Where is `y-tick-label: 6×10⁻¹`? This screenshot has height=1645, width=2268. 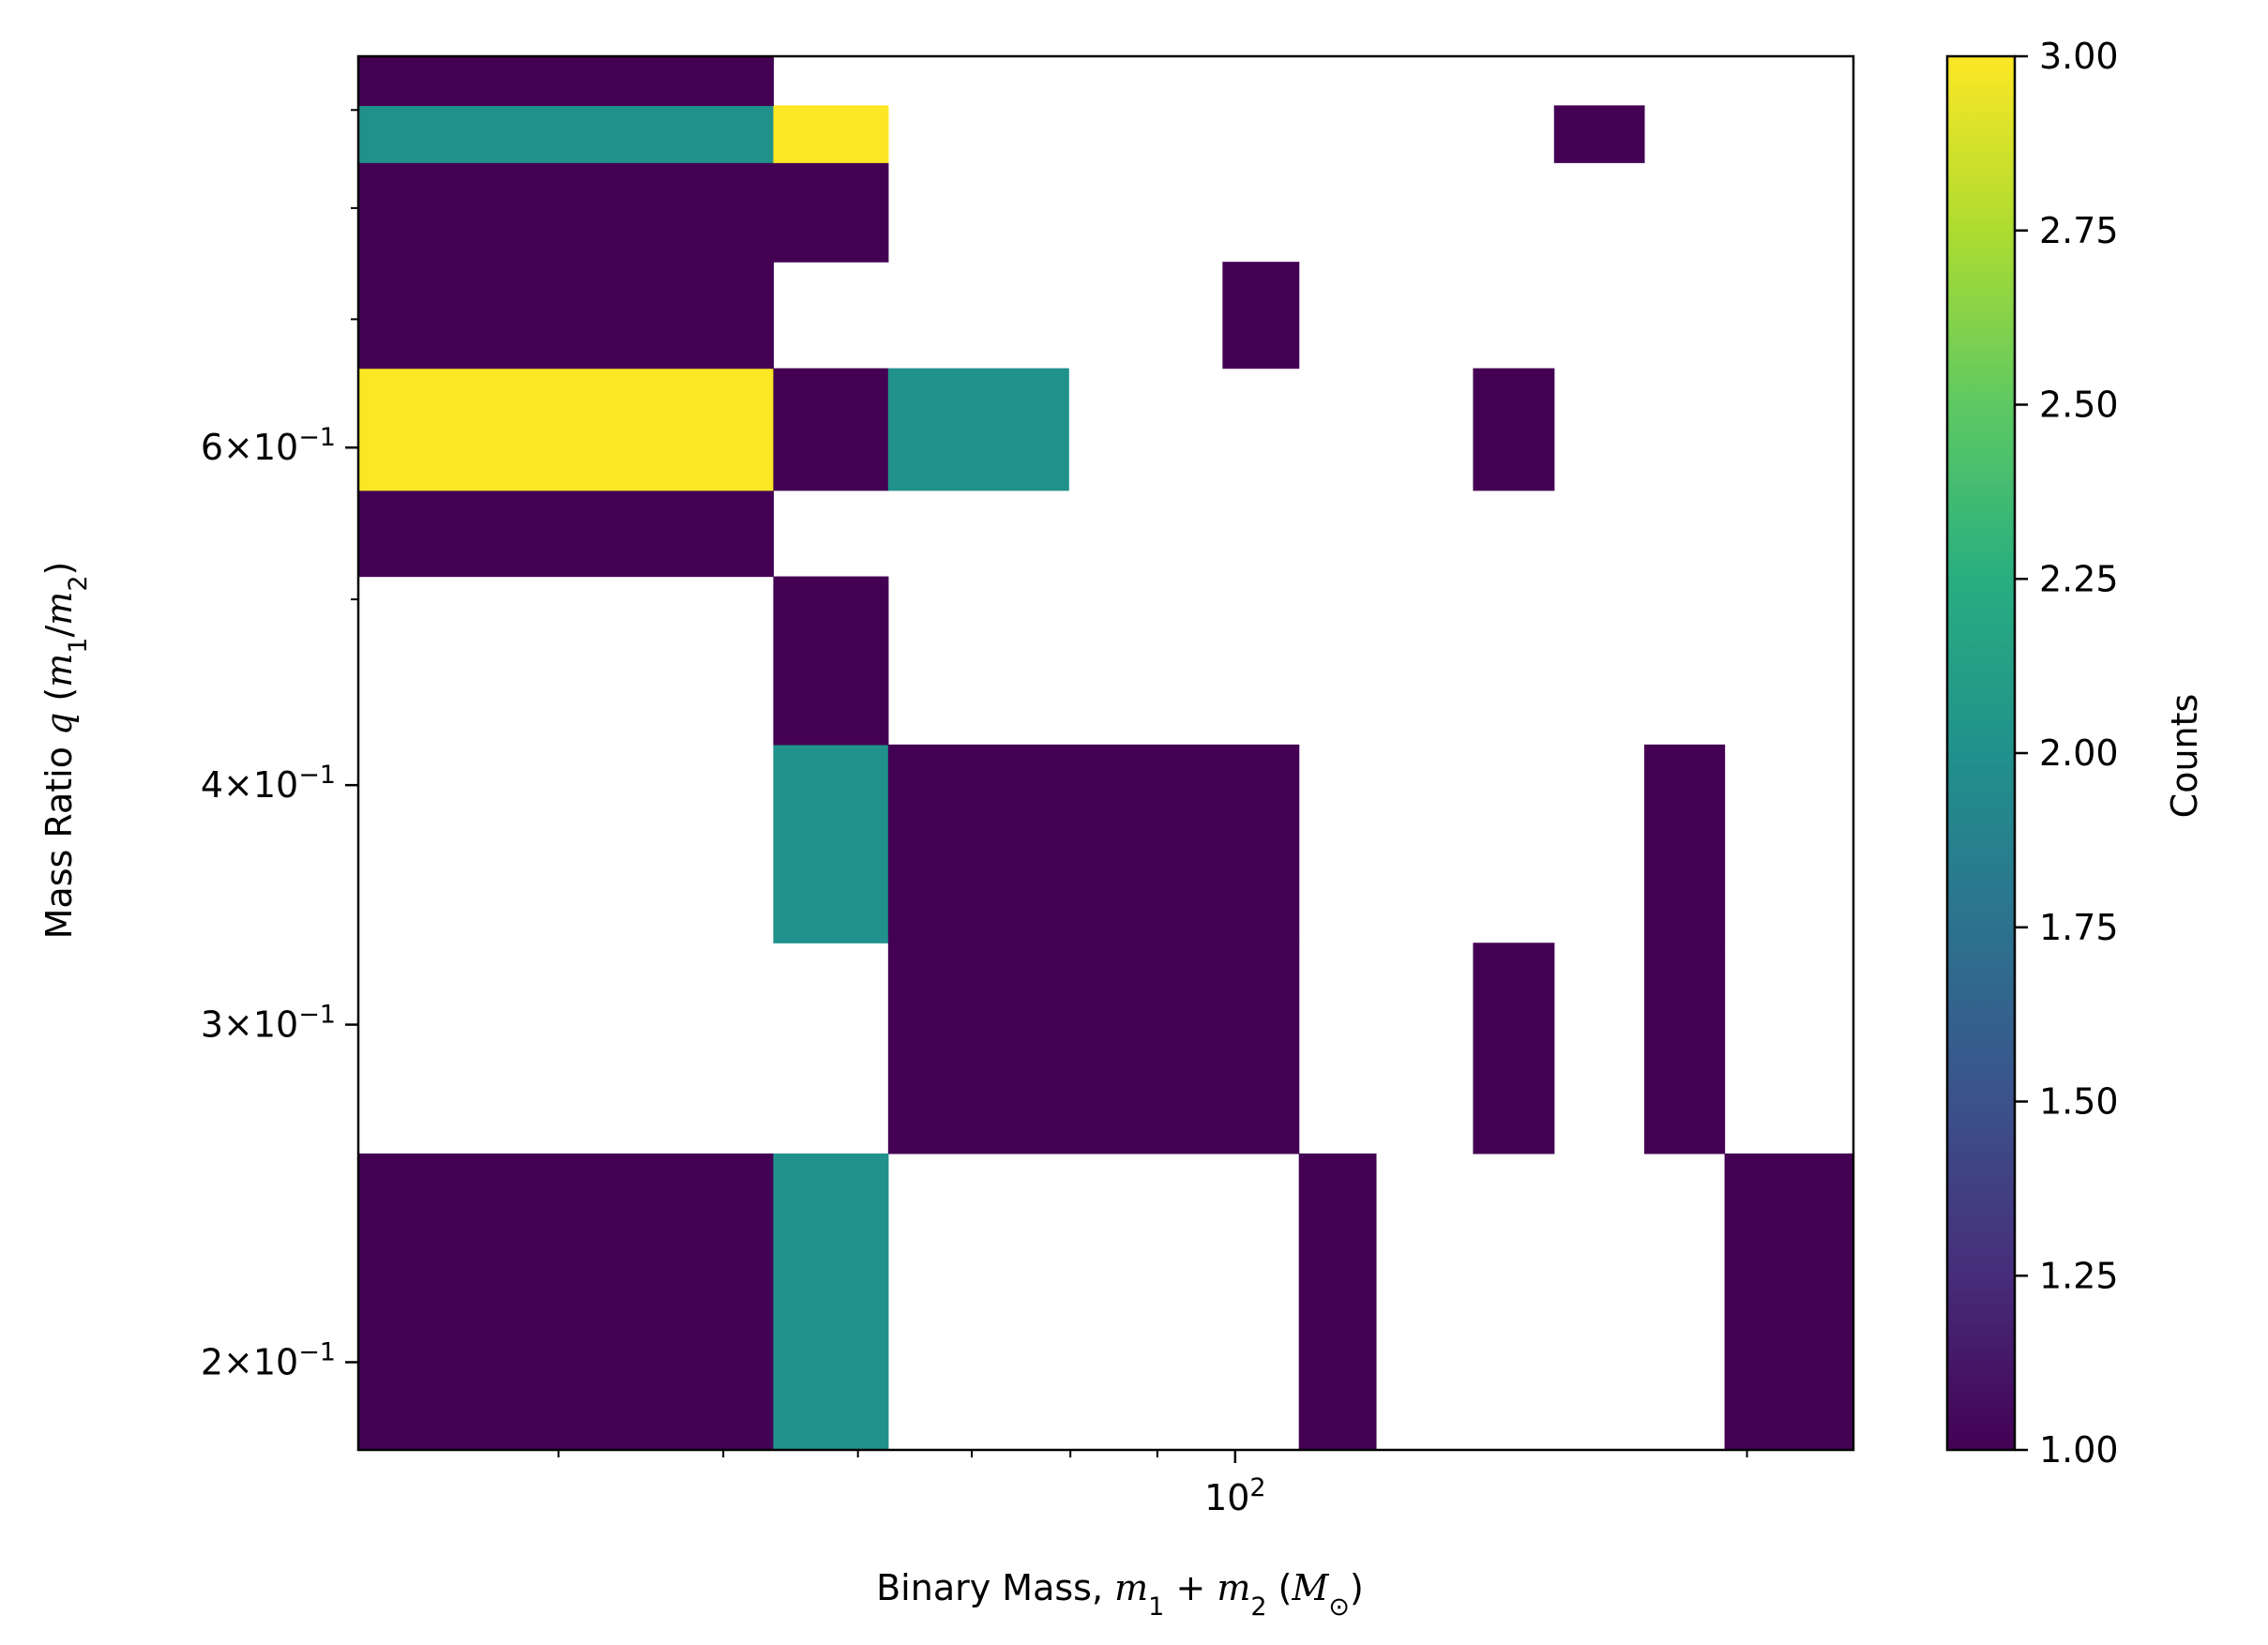
y-tick-label: 6×10⁻¹ is located at coordinates (268, 446).